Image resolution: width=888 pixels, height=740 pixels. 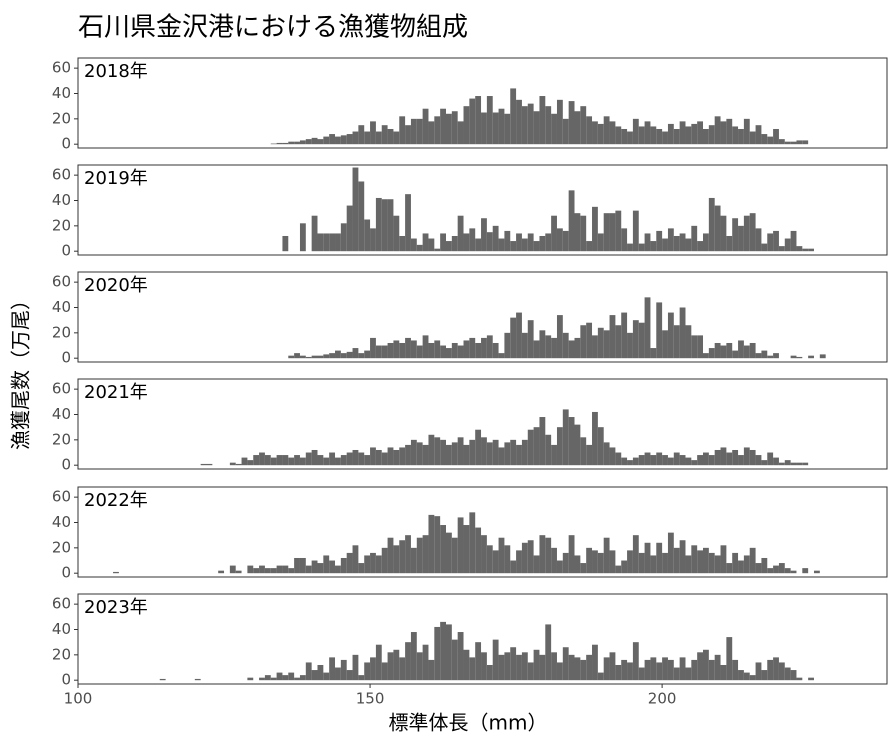 What do you see at coordinates (116, 500) in the screenshot?
I see `panel-label: 2022年` at bounding box center [116, 500].